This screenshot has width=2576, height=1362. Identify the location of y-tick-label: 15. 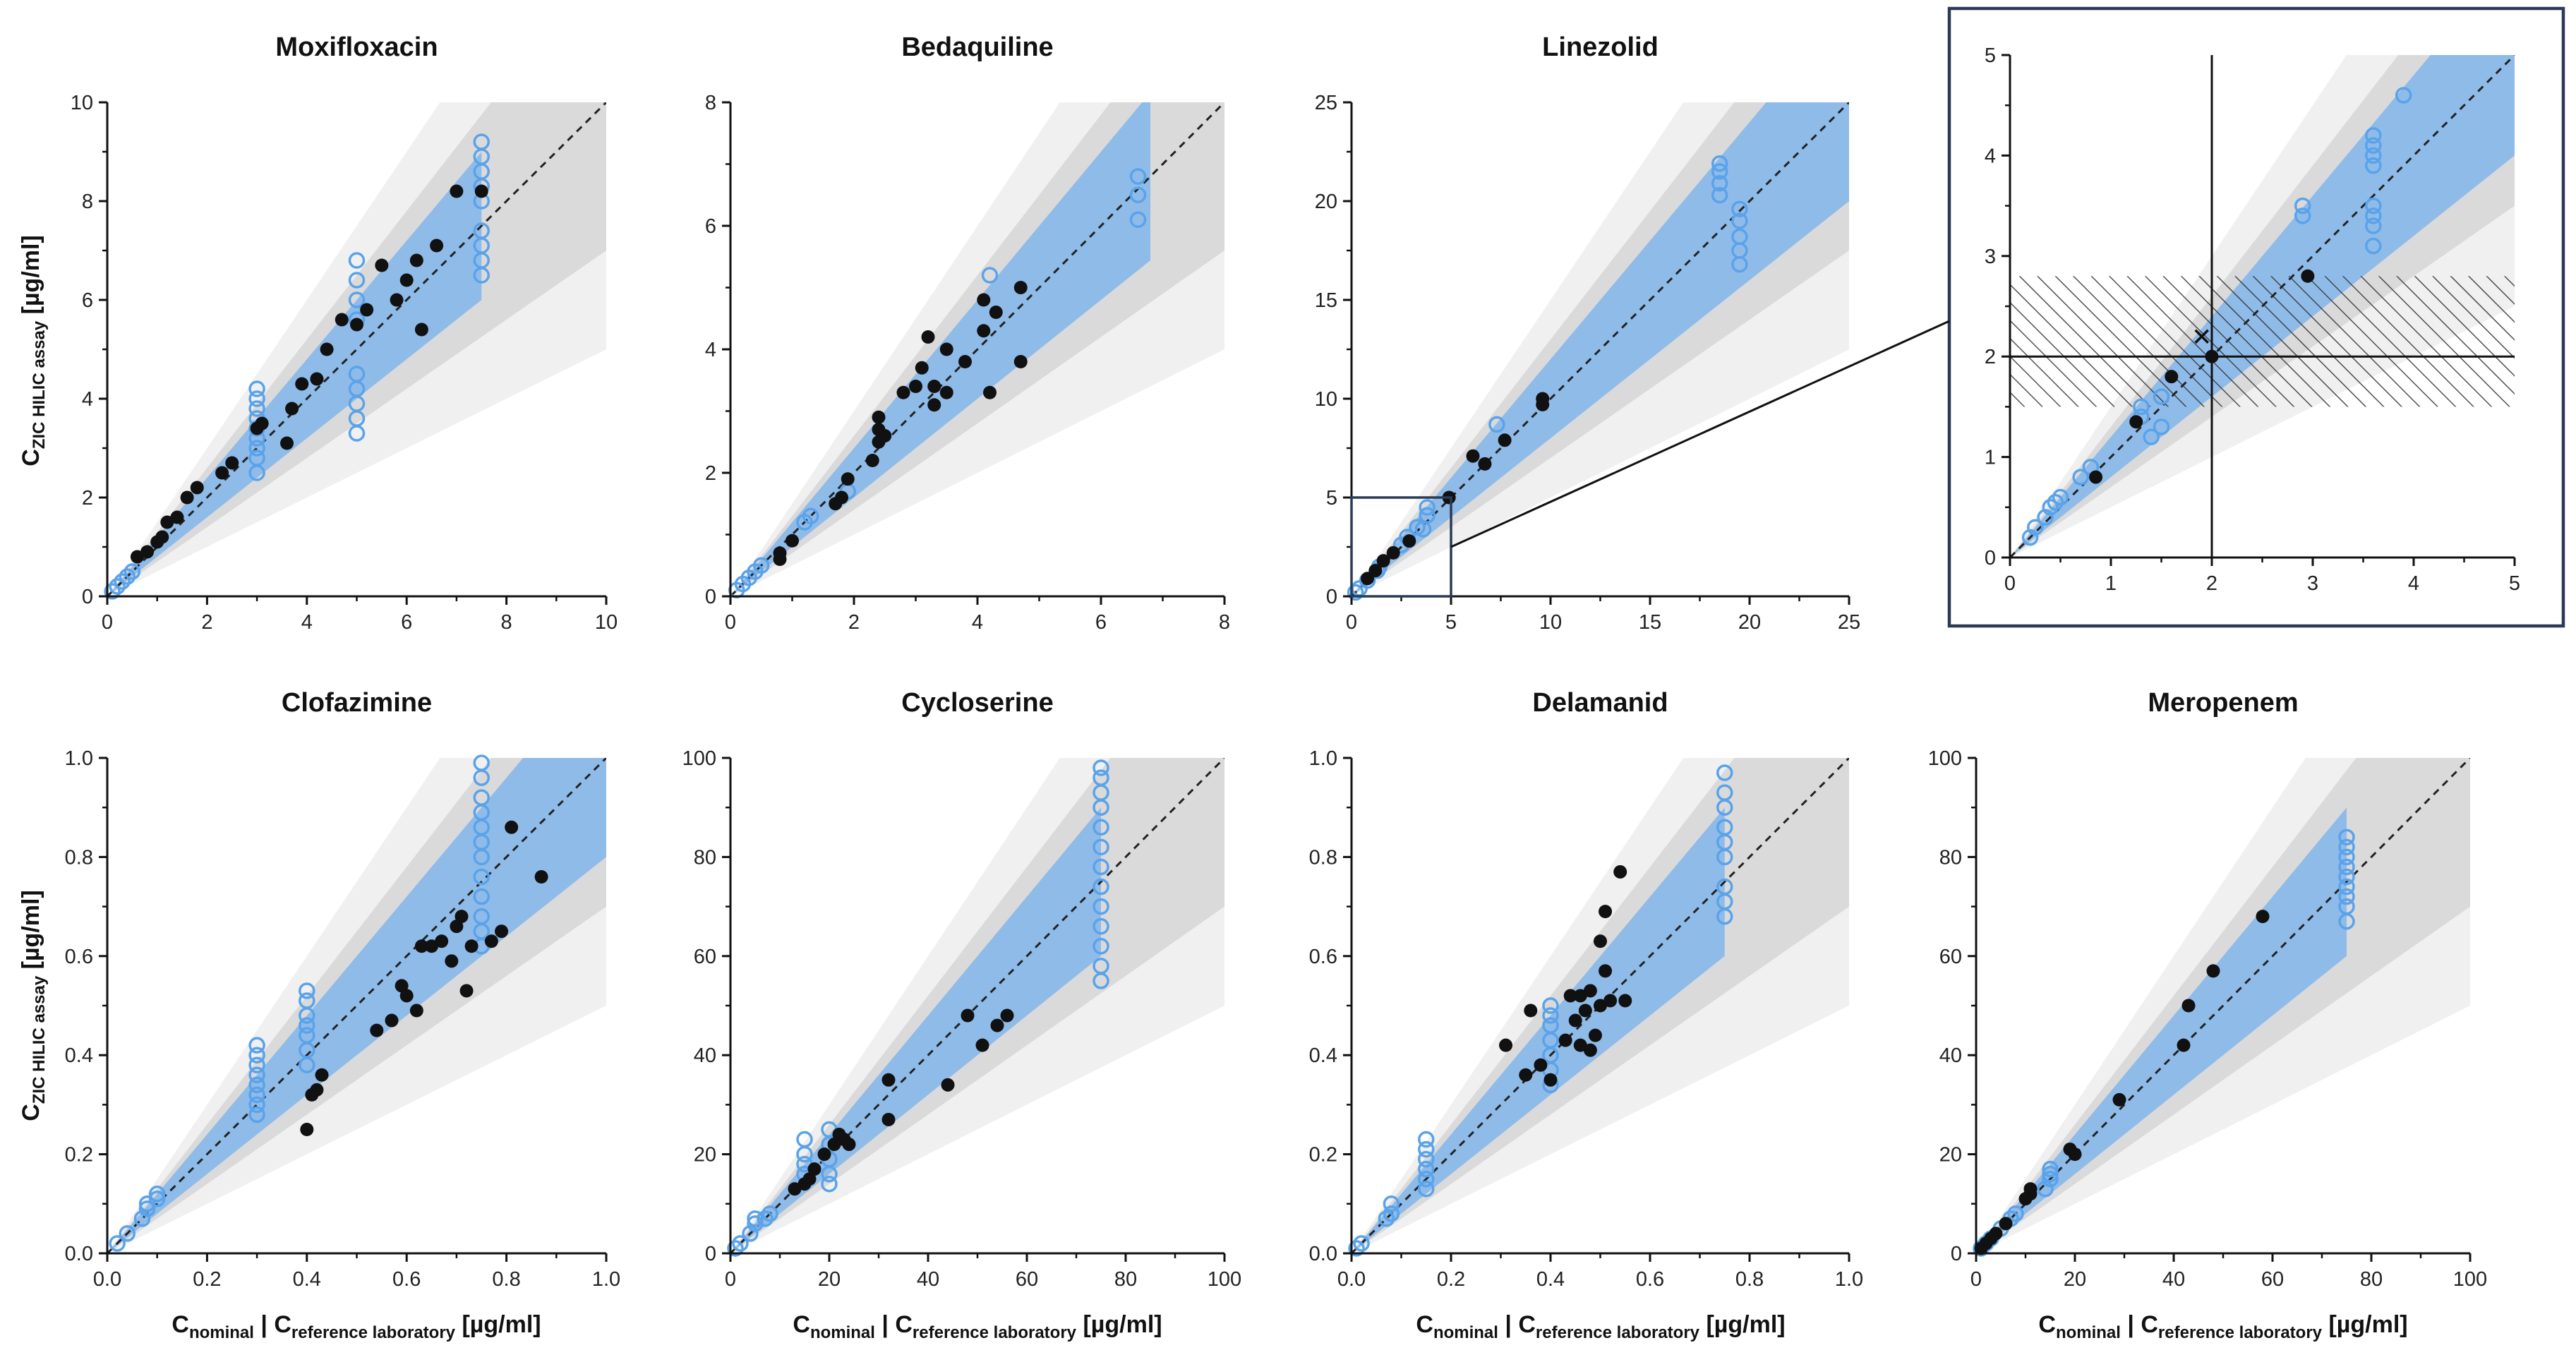
(1326, 300).